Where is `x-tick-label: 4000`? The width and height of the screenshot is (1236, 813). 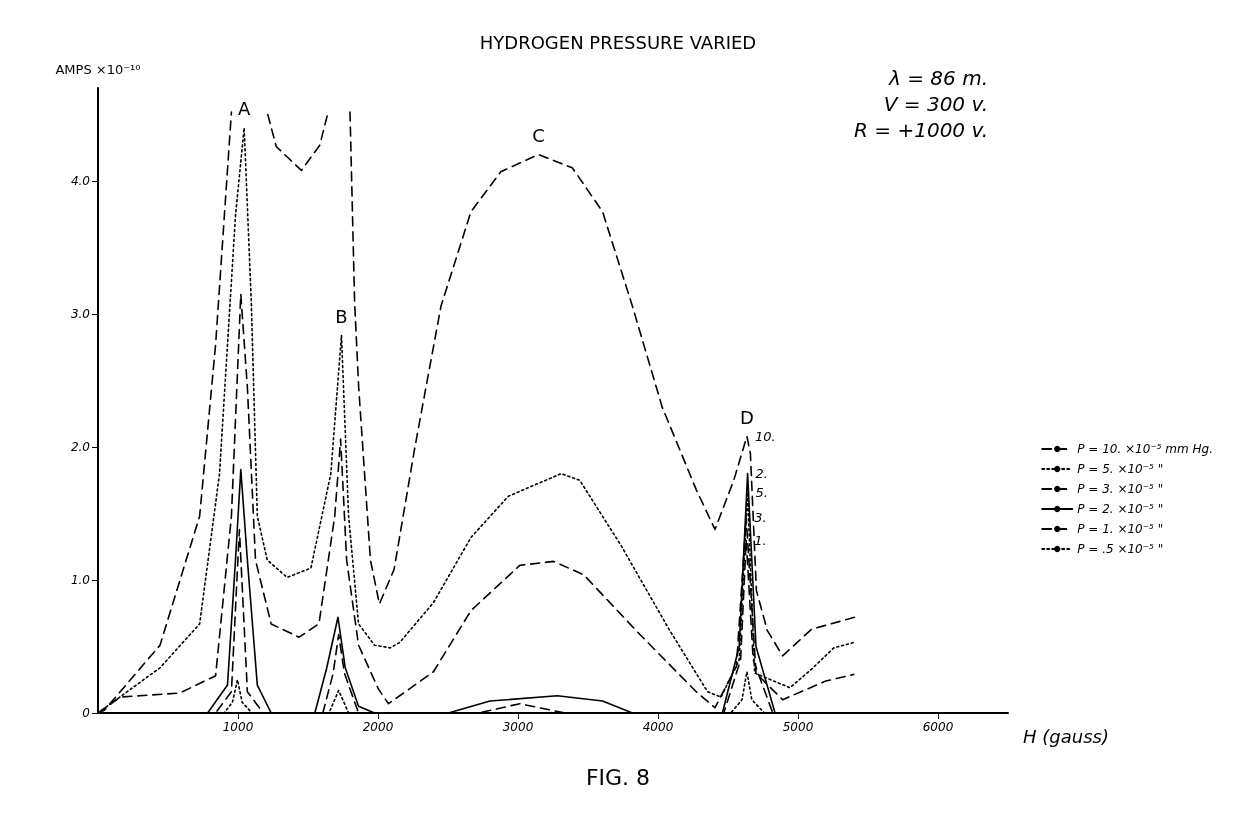
x-tick-label: 4000 is located at coordinates (658, 727).